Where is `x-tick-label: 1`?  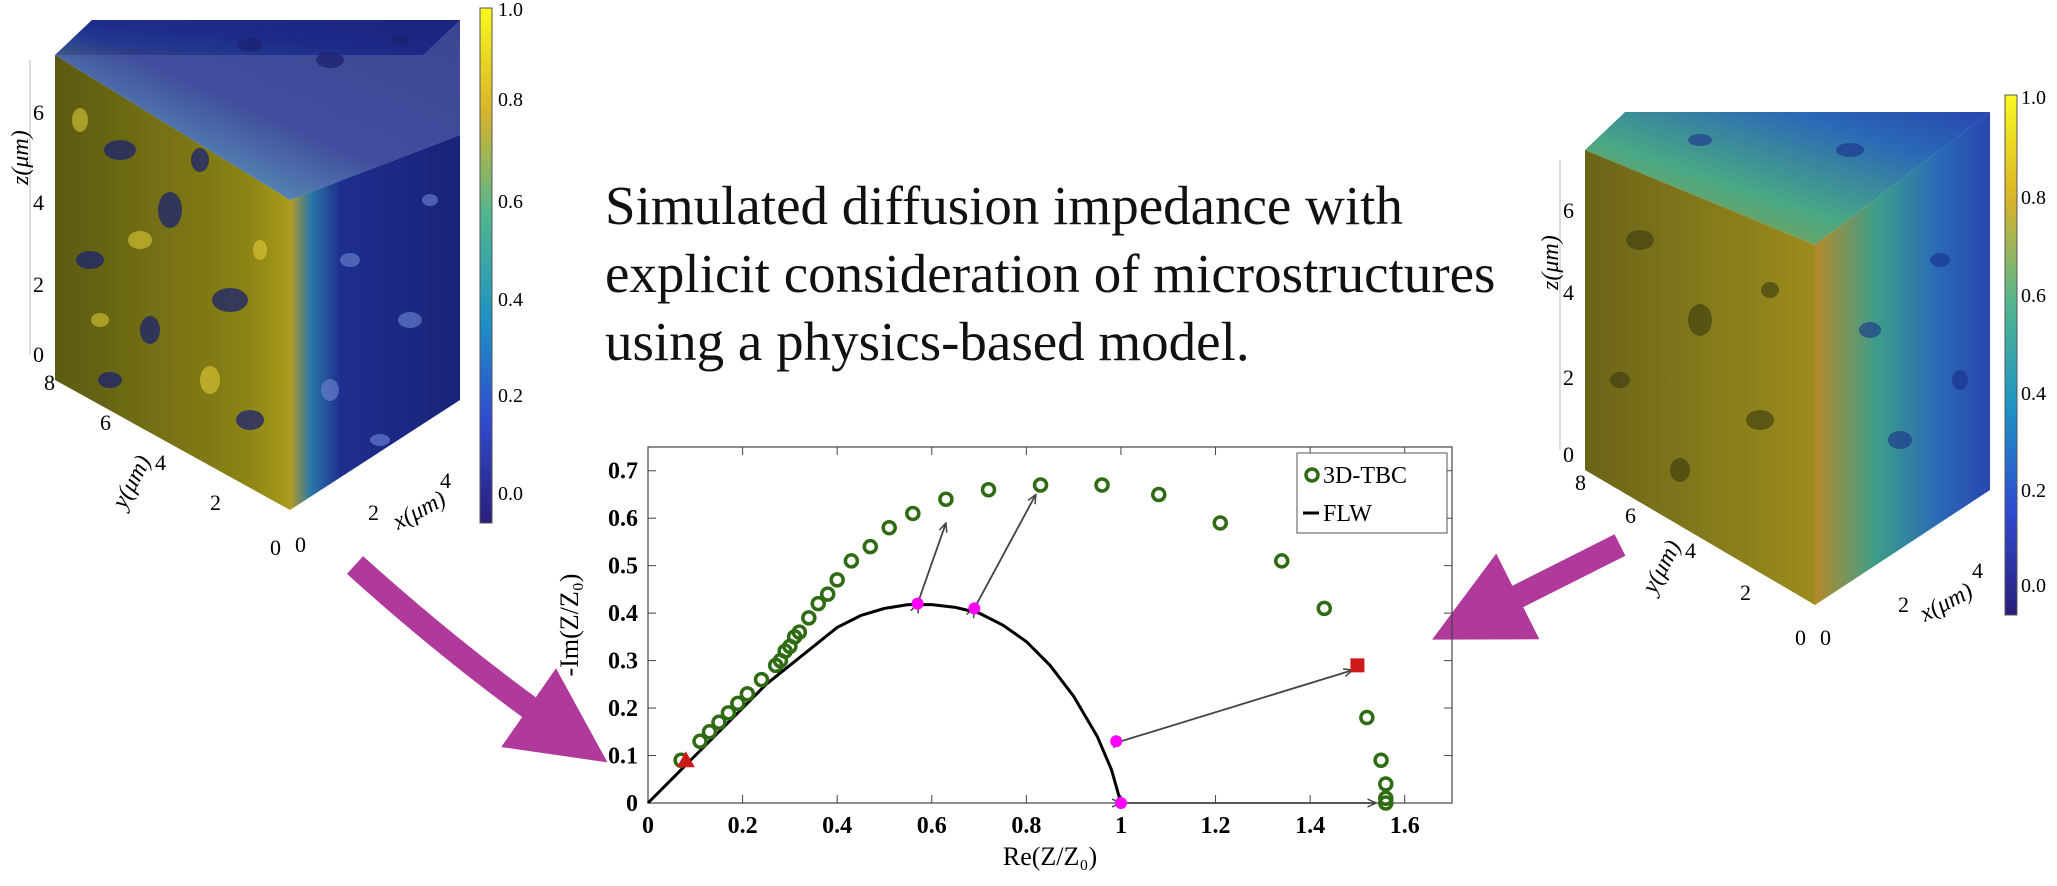
x-tick-label: 1 is located at coordinates (1121, 826).